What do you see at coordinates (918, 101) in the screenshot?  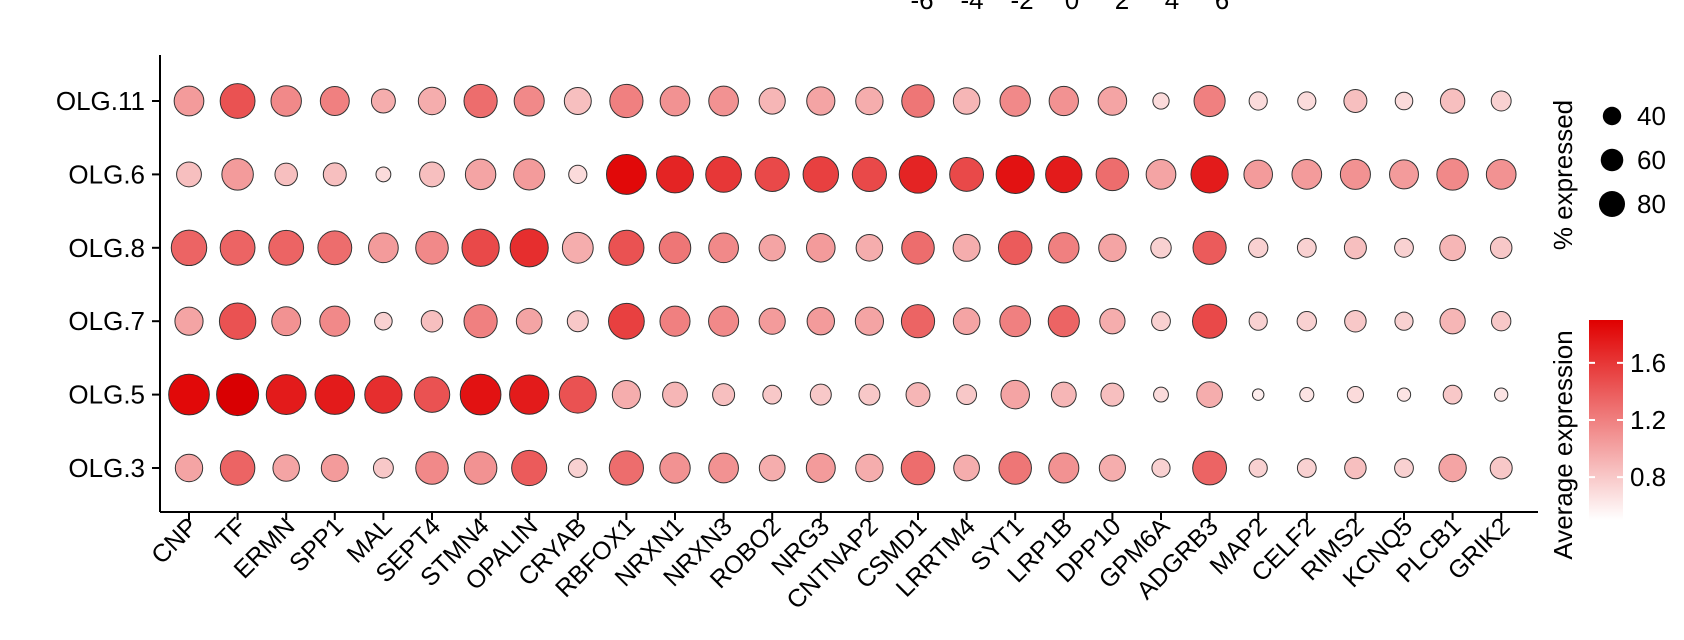 I see `dot-OLG.11-CSMD1` at bounding box center [918, 101].